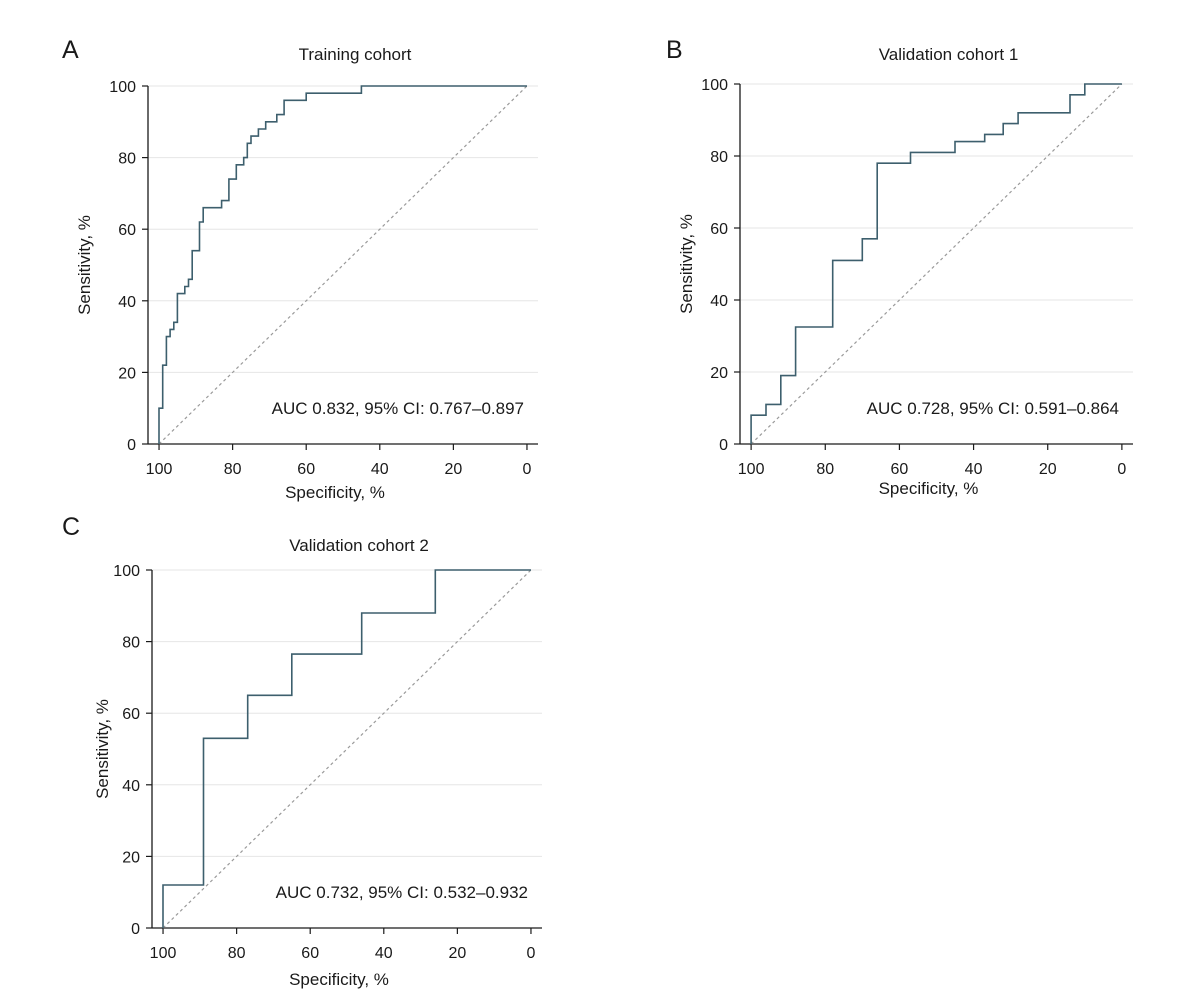 The image size is (1184, 1002). What do you see at coordinates (131, 643) in the screenshot?
I see `y-tick-label-c-80: 80` at bounding box center [131, 643].